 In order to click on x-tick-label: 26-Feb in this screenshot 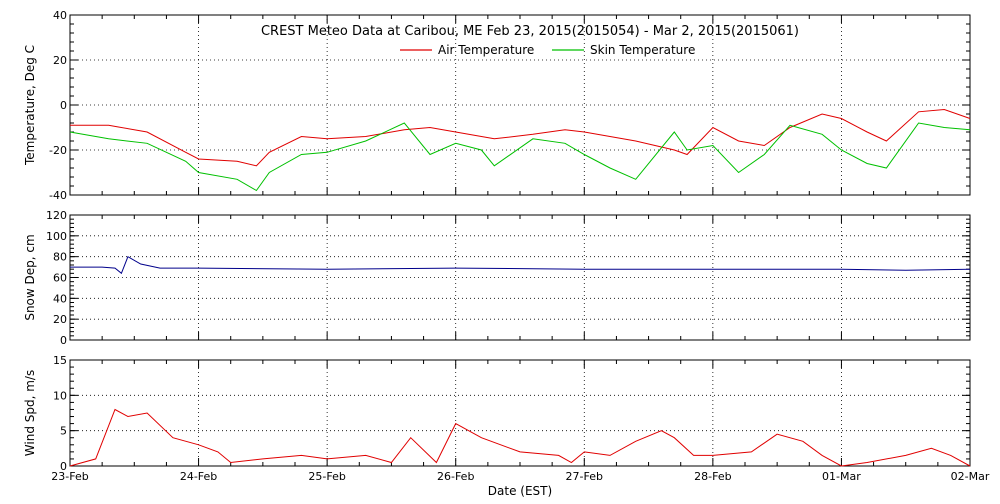, I will do `click(455, 476)`.